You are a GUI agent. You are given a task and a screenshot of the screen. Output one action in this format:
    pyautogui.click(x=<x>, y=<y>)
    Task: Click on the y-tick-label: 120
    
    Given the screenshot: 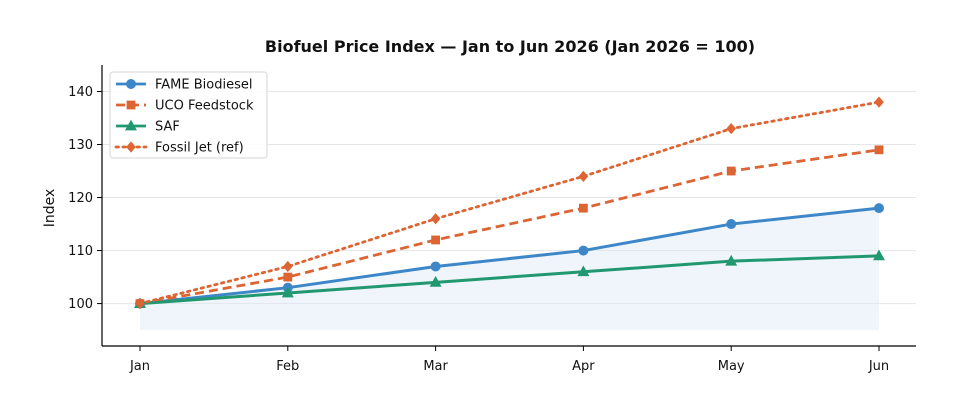 What is the action you would take?
    pyautogui.click(x=80, y=198)
    